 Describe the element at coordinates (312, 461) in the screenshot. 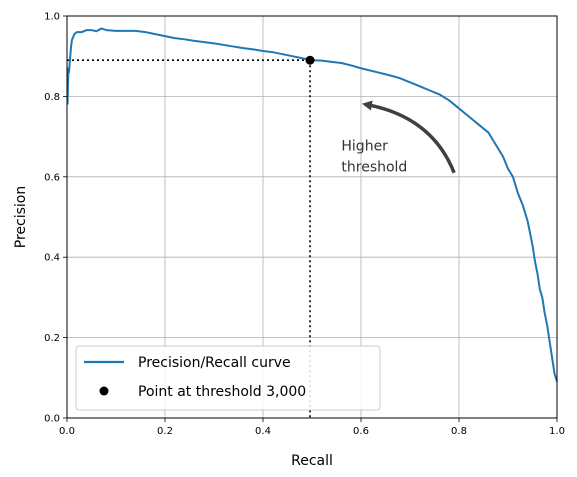

I see `x-axis-label: Recall` at that location.